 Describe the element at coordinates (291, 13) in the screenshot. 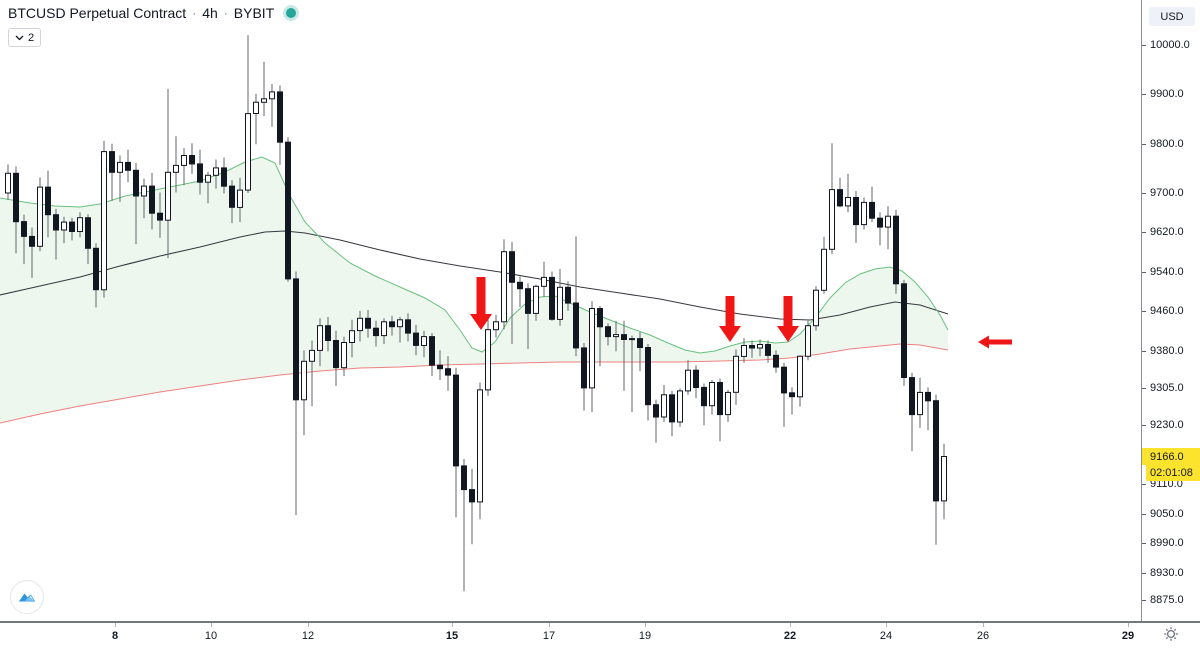

I see `market-status-dot-icon` at that location.